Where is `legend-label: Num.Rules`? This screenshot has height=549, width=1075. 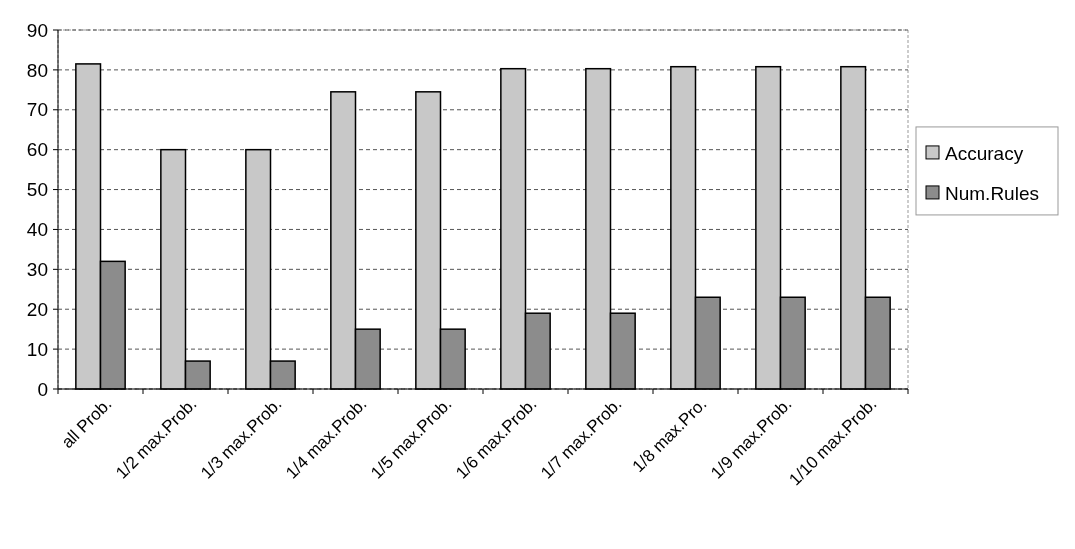
legend-label: Num.Rules is located at coordinates (992, 193).